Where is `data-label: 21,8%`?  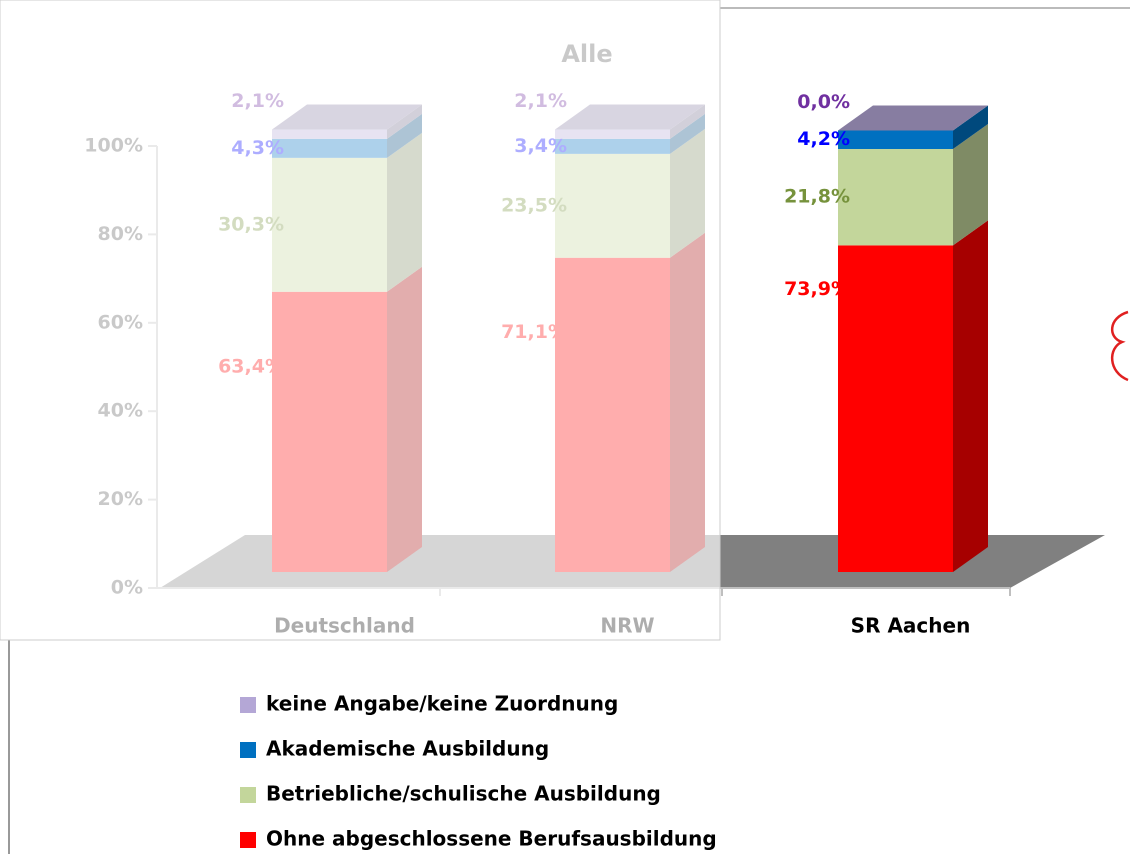
data-label: 21,8% is located at coordinates (817, 197).